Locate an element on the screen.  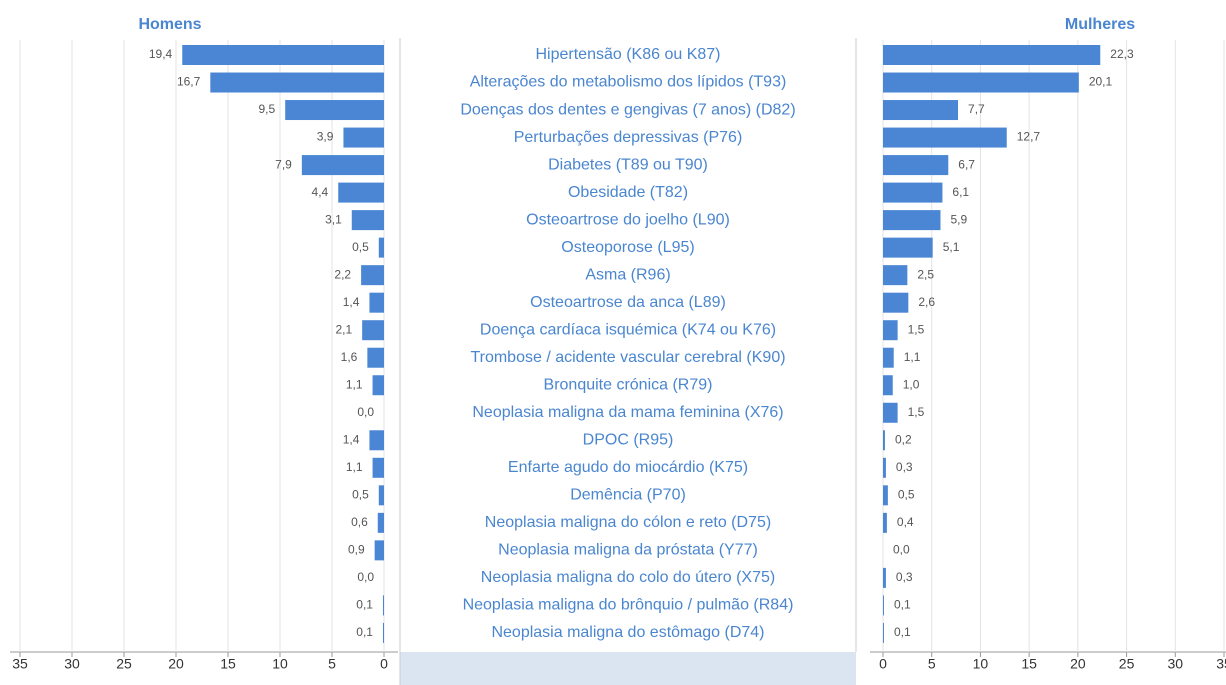
value-label: 2,5 is located at coordinates (925, 274).